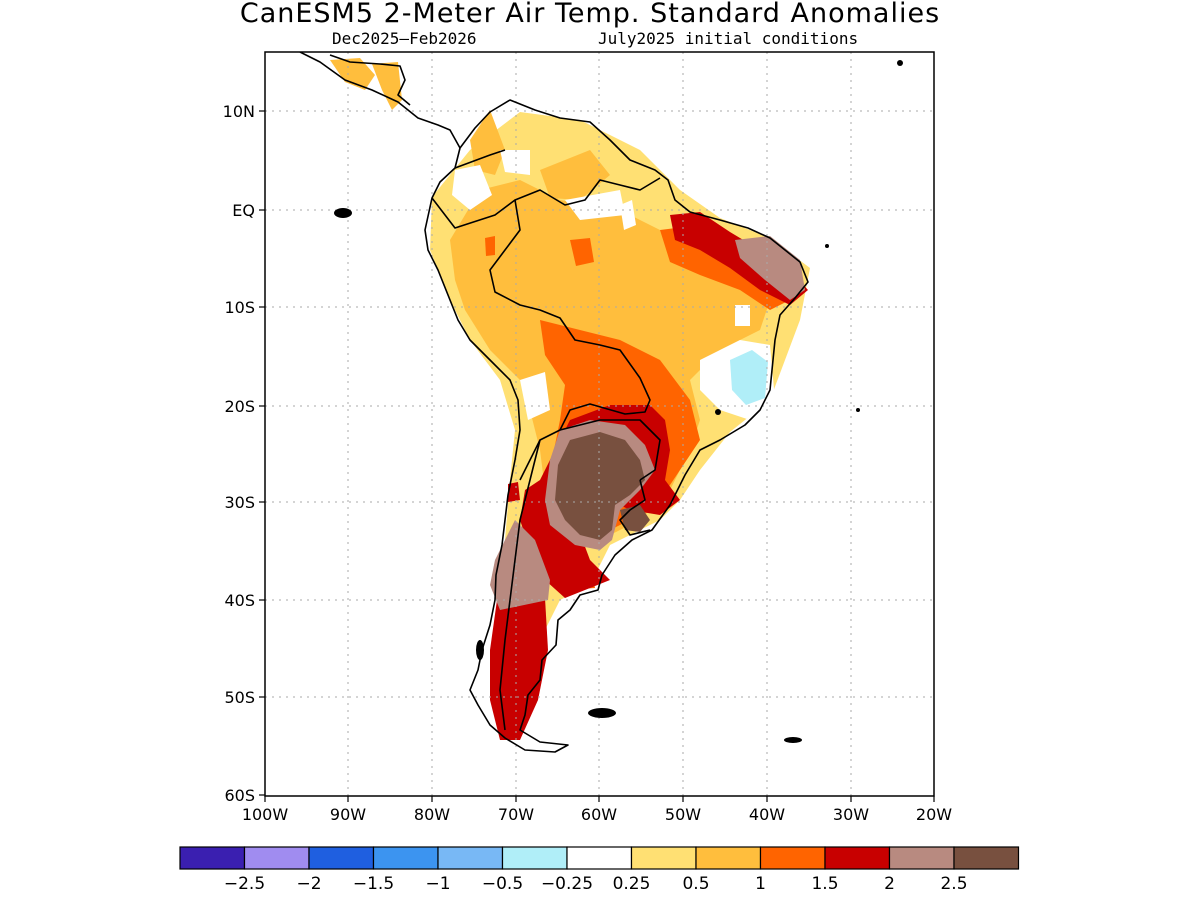  What do you see at coordinates (632, 884) in the screenshot?
I see `colorbar-label: 0.25` at bounding box center [632, 884].